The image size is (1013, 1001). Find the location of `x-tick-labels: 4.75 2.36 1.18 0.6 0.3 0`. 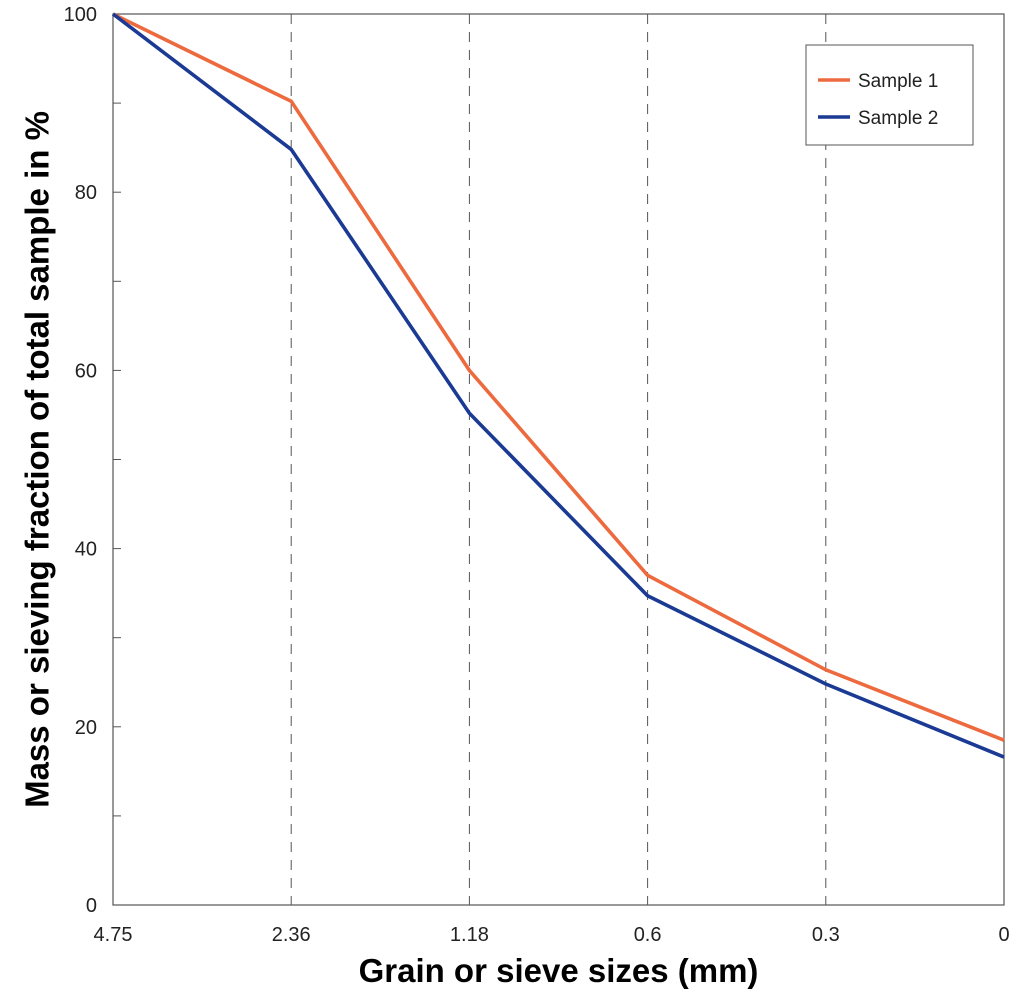

x-tick-labels: 4.75 2.36 1.18 0.6 0.3 0 is located at coordinates (552, 935).